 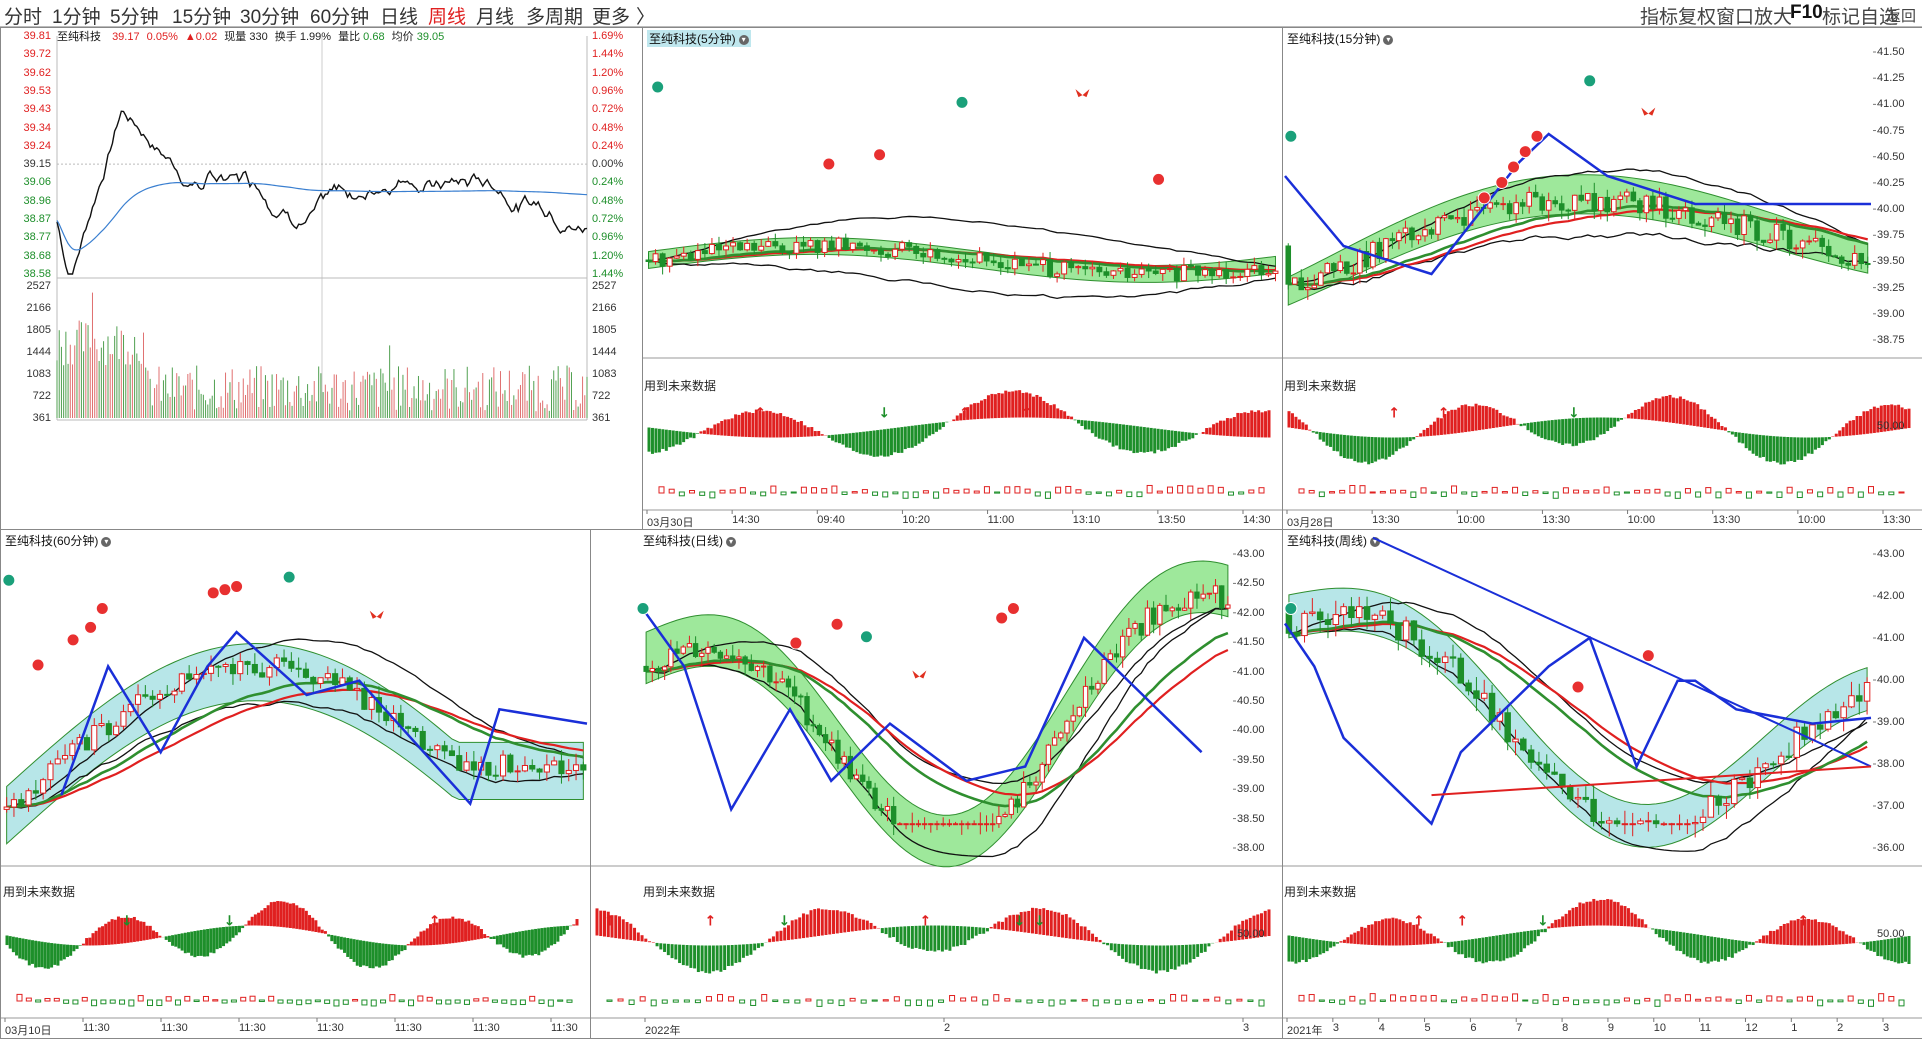 What do you see at coordinates (349, 37) in the screenshot?
I see `ratio-label: 量比` at bounding box center [349, 37].